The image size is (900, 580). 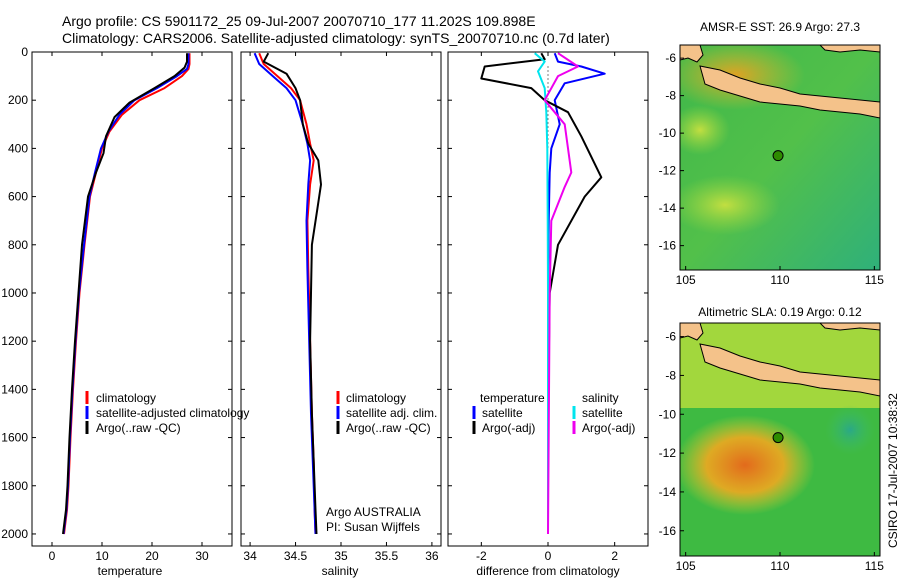 What do you see at coordinates (202, 556) in the screenshot?
I see `x-tick-label: 30` at bounding box center [202, 556].